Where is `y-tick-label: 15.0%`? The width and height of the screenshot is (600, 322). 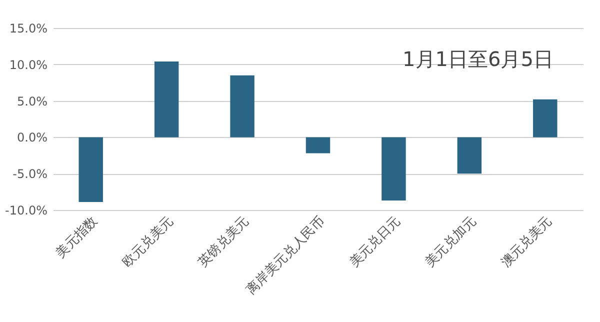
y-tick-label: 15.0% is located at coordinates (28, 29).